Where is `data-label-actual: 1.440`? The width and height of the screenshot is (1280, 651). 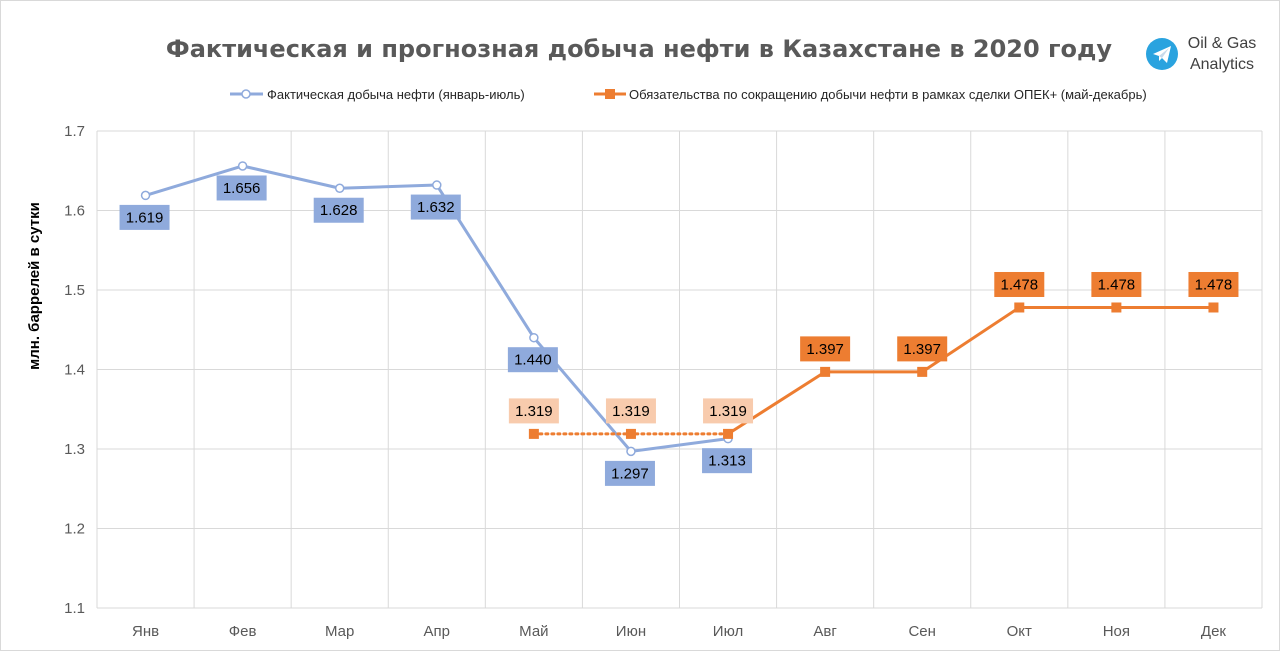 data-label-actual: 1.440 is located at coordinates (533, 360).